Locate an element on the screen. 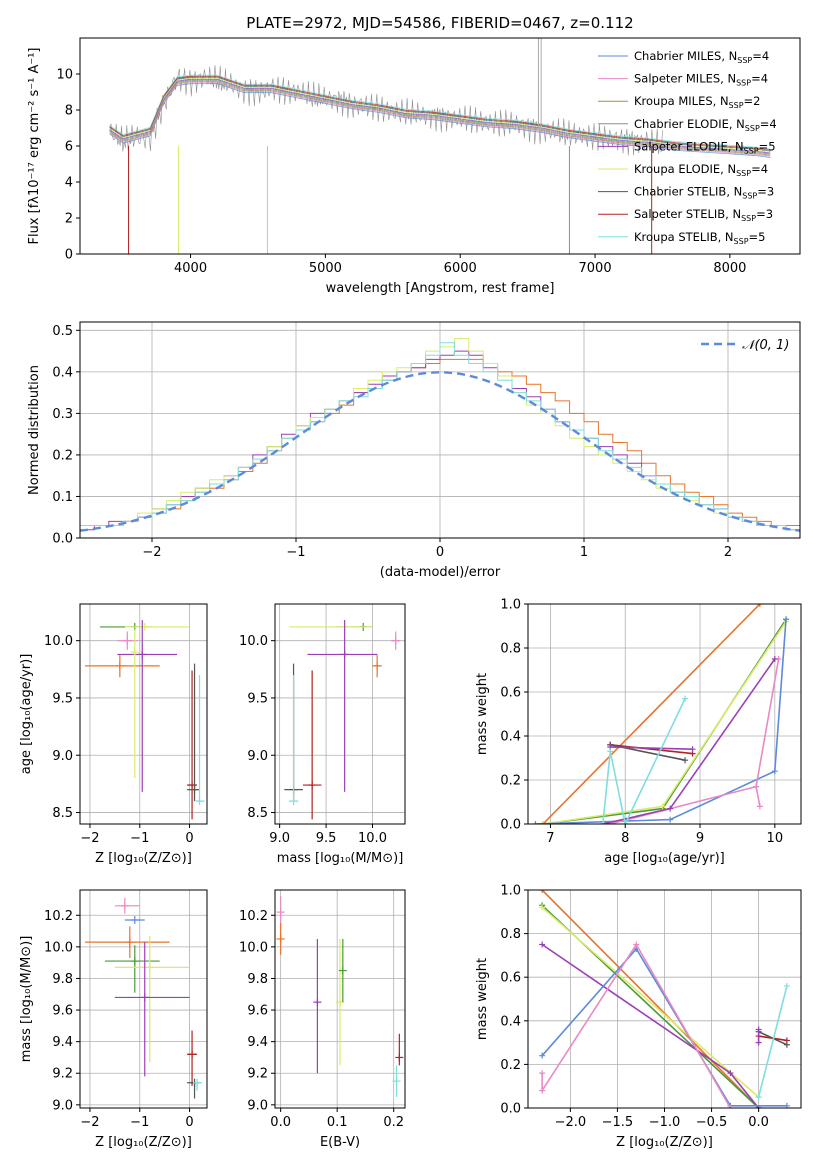 Image resolution: width=819 pixels, height=1174 pixels. y-tick-label: 8.5 is located at coordinates (62, 813).